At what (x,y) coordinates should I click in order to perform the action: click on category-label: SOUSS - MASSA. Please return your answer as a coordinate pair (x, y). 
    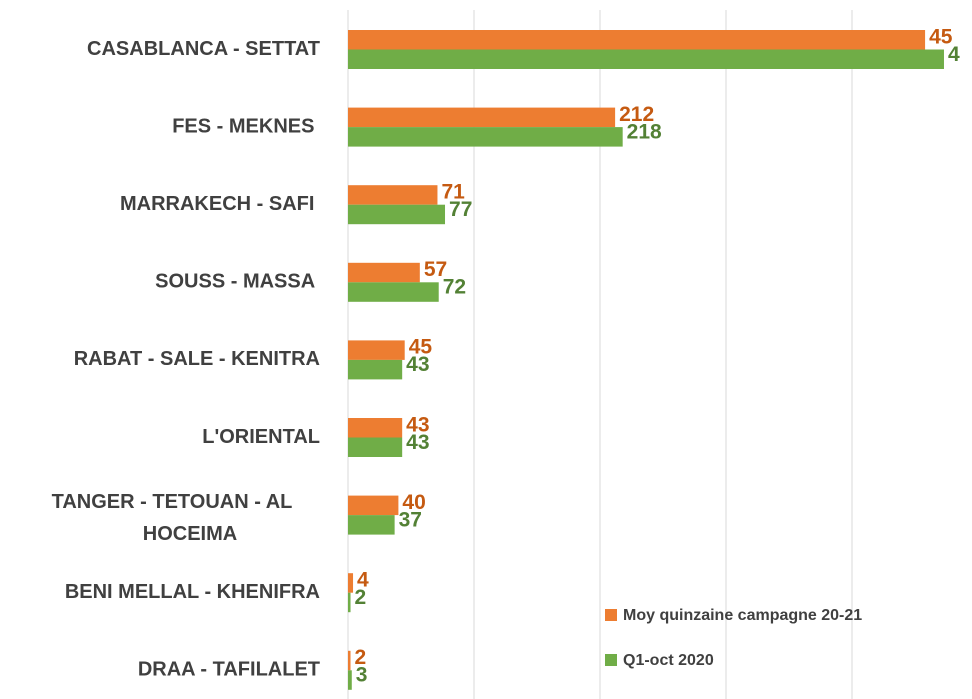
    Looking at the image, I should click on (237, 282).